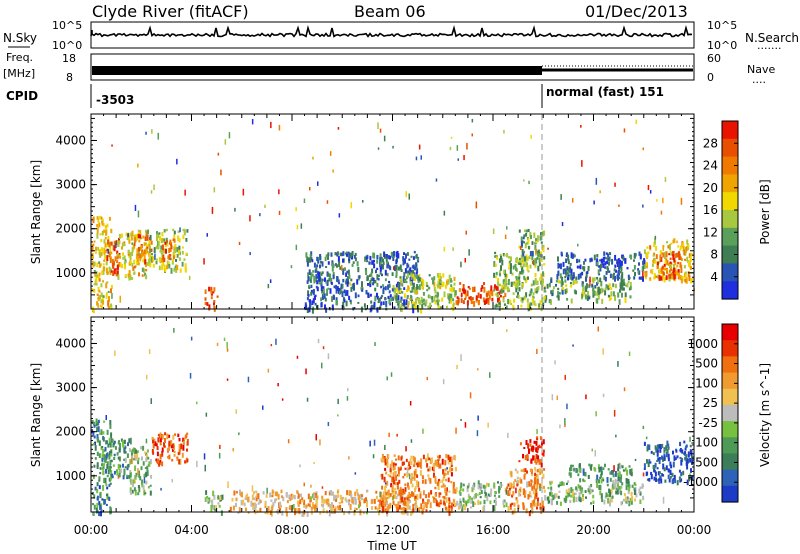  Describe the element at coordinates (710, 166) in the screenshot. I see `colorbar-tick-label: 24` at that location.